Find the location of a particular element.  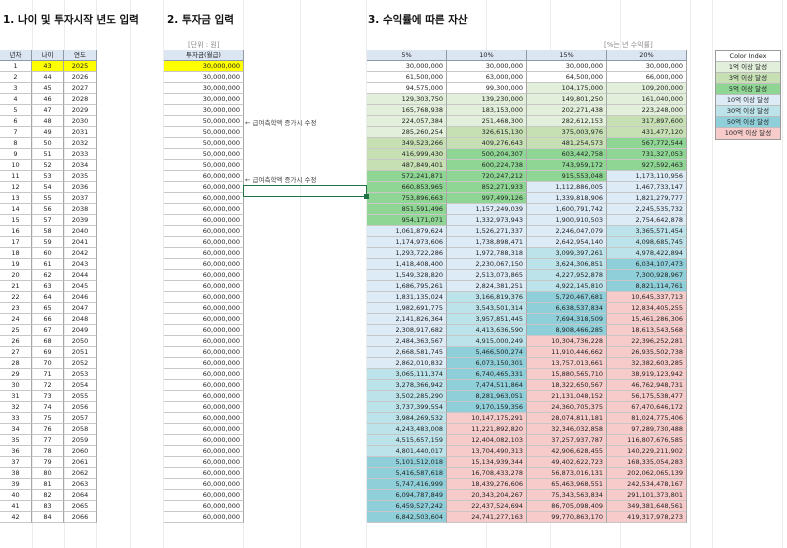

cell-age: 84 is located at coordinates (48, 517).